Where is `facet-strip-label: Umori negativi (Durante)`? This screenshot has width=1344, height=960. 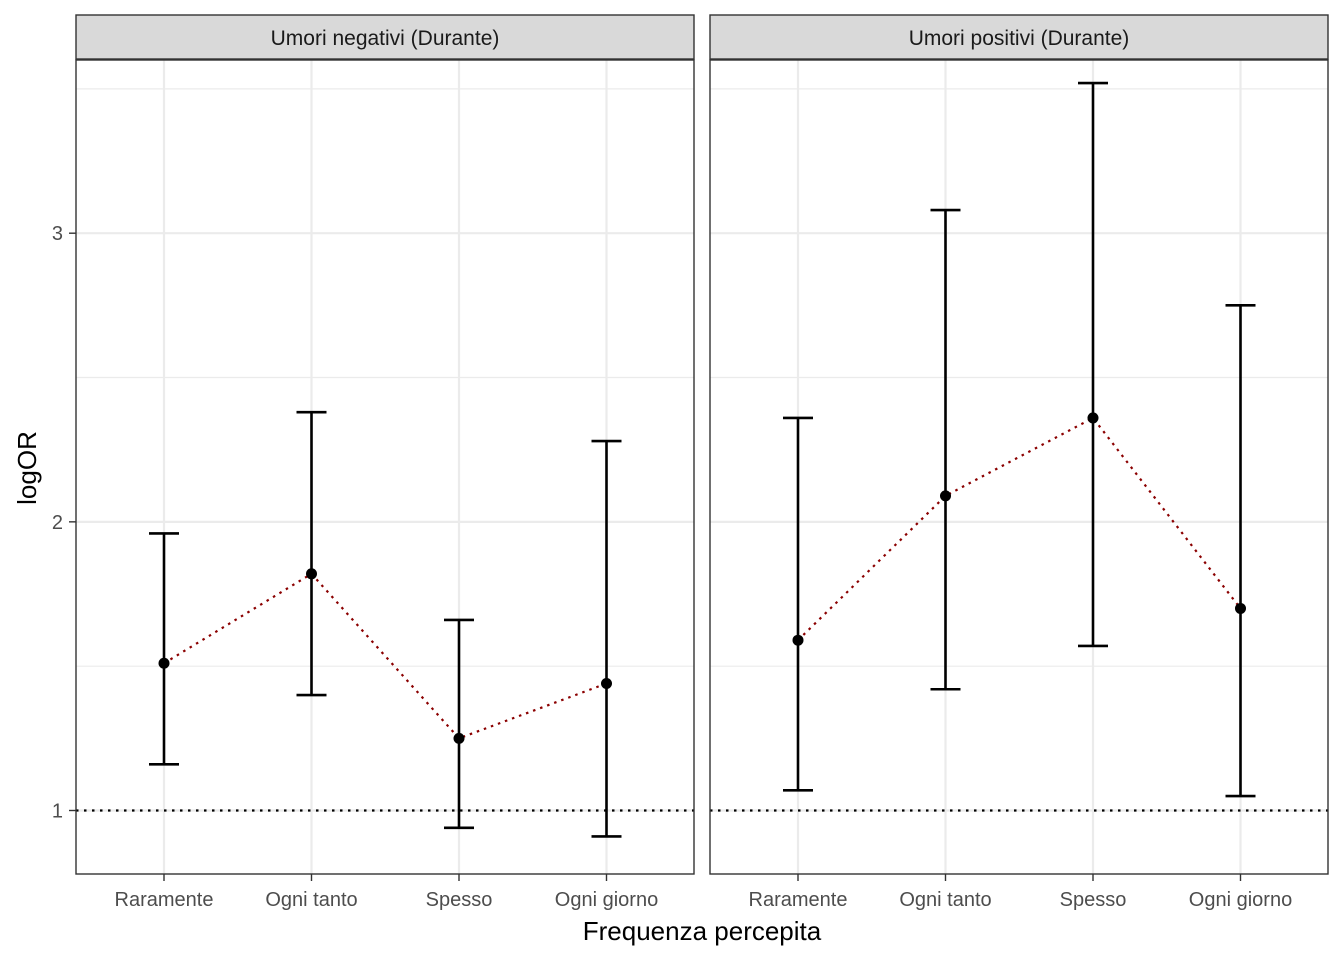 facet-strip-label: Umori negativi (Durante) is located at coordinates (385, 38).